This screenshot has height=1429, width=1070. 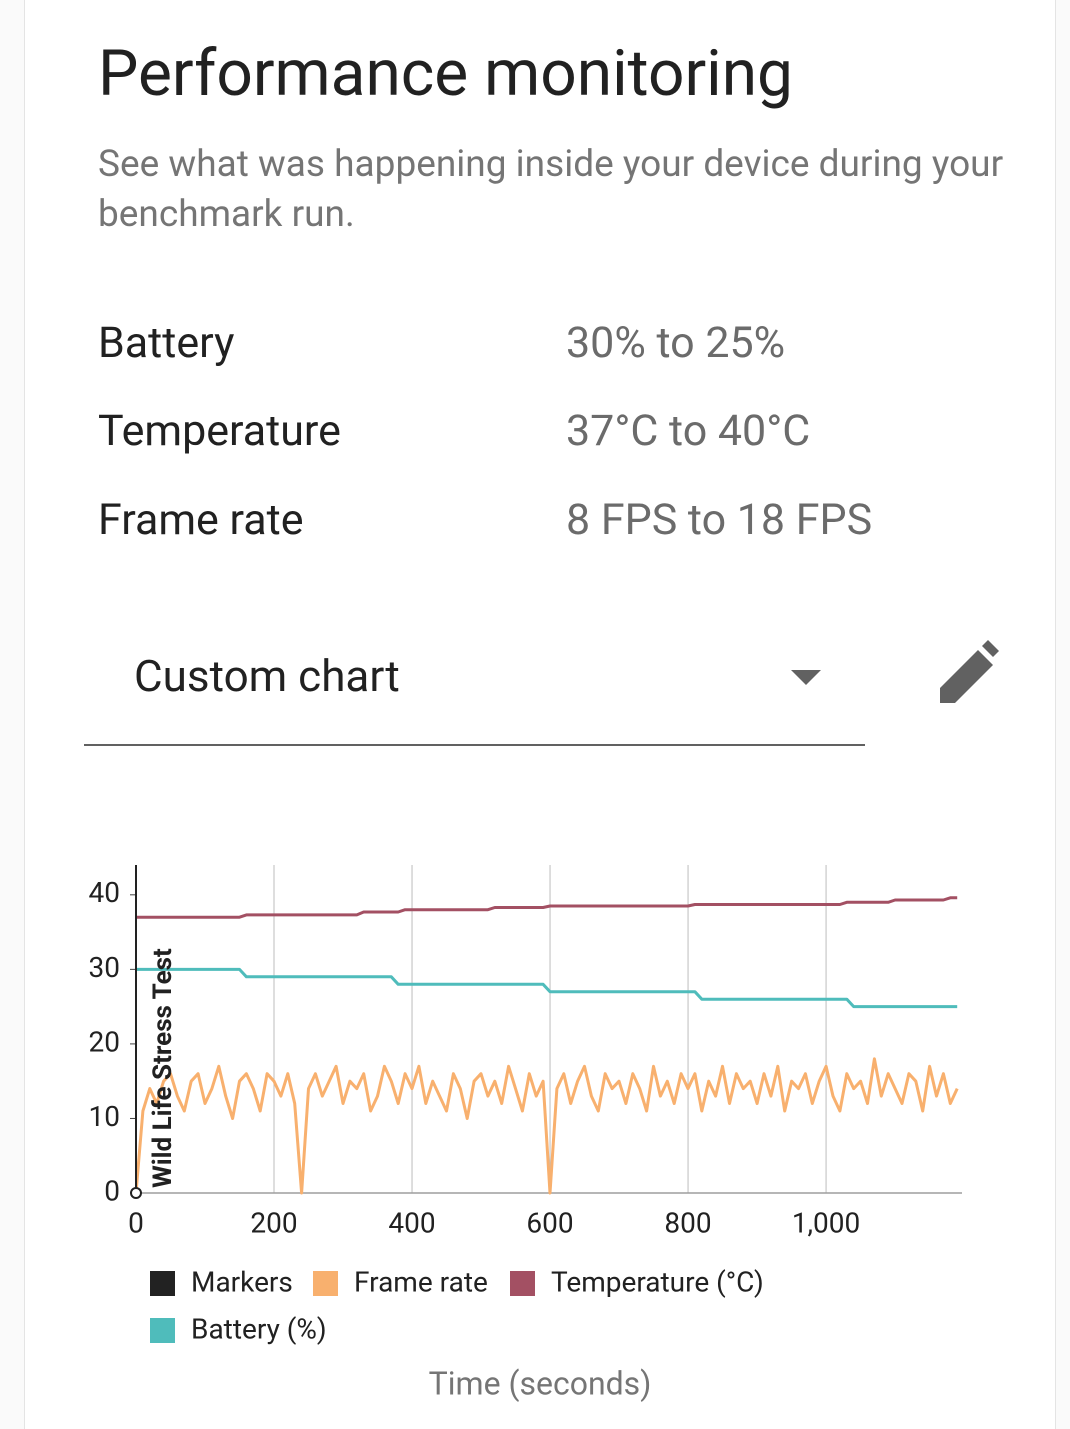 What do you see at coordinates (719, 520) in the screenshot?
I see `stat-value: 8 FPS to 18 FPS` at bounding box center [719, 520].